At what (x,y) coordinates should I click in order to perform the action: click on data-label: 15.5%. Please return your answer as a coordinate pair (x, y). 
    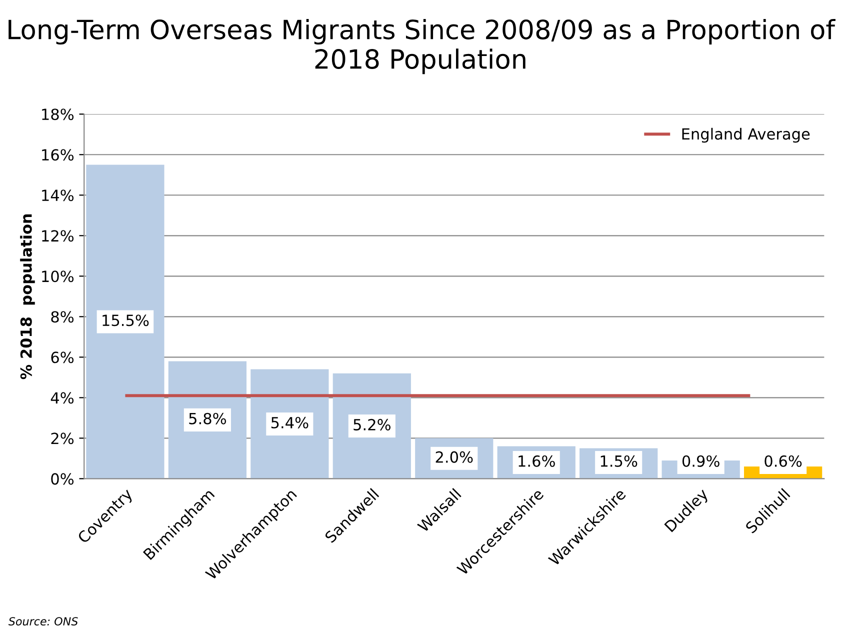
    Looking at the image, I should click on (125, 320).